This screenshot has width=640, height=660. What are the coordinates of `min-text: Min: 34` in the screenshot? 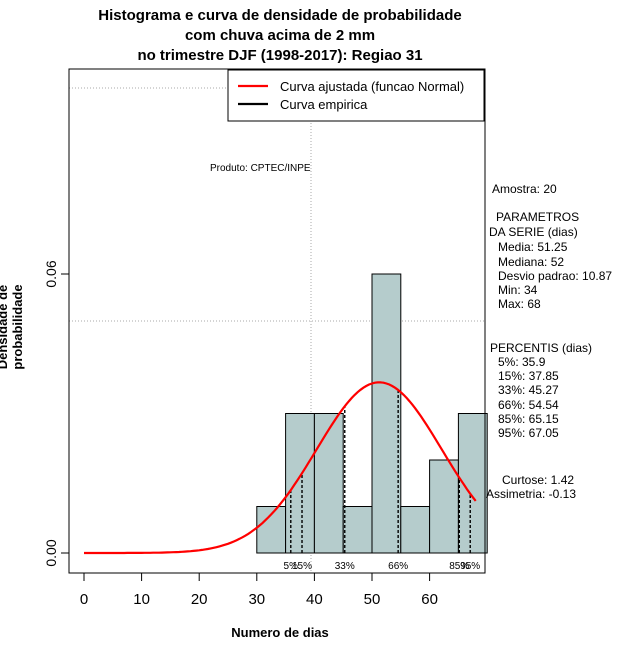 It's located at (518, 290).